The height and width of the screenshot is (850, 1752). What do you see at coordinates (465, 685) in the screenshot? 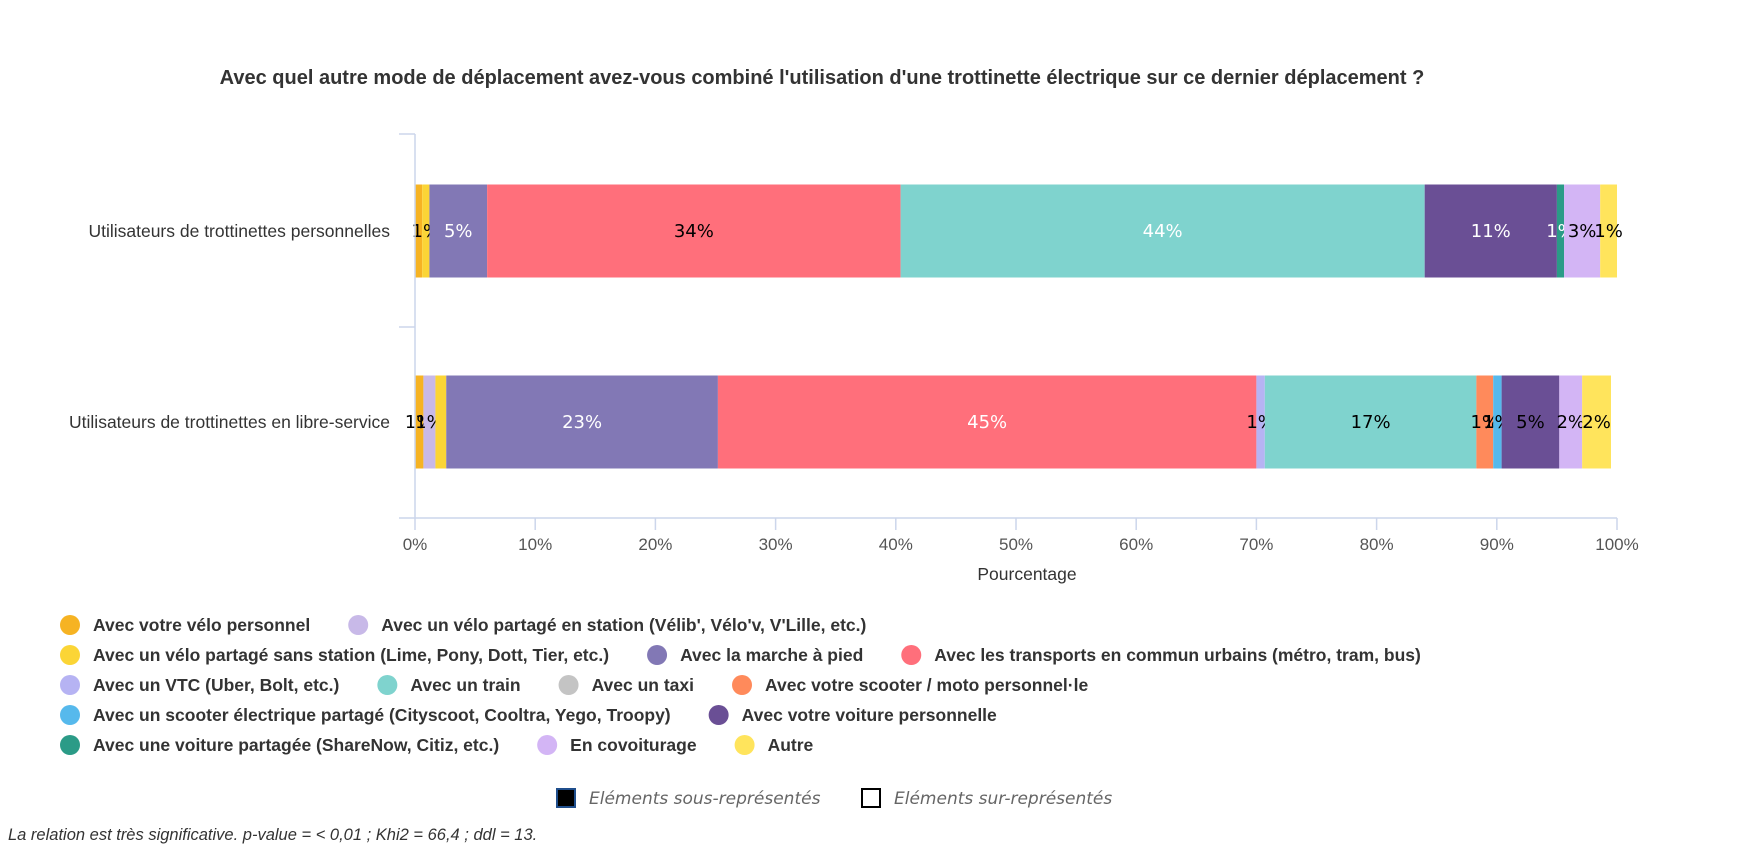
I see `legend-label: Avec un train` at bounding box center [465, 685].